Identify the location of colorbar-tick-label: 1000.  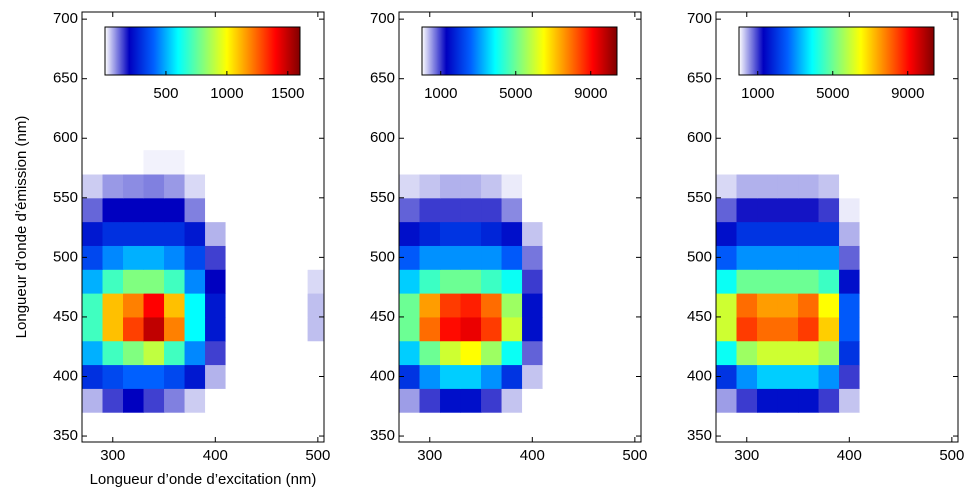
(226, 93).